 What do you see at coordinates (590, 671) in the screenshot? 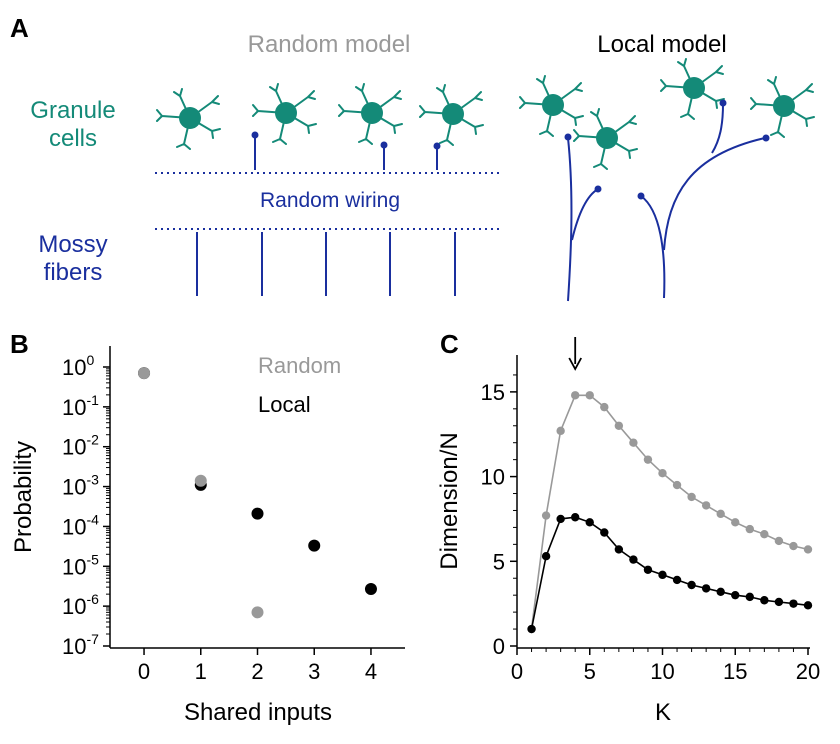
I see `c-x-tick-label: 5` at bounding box center [590, 671].